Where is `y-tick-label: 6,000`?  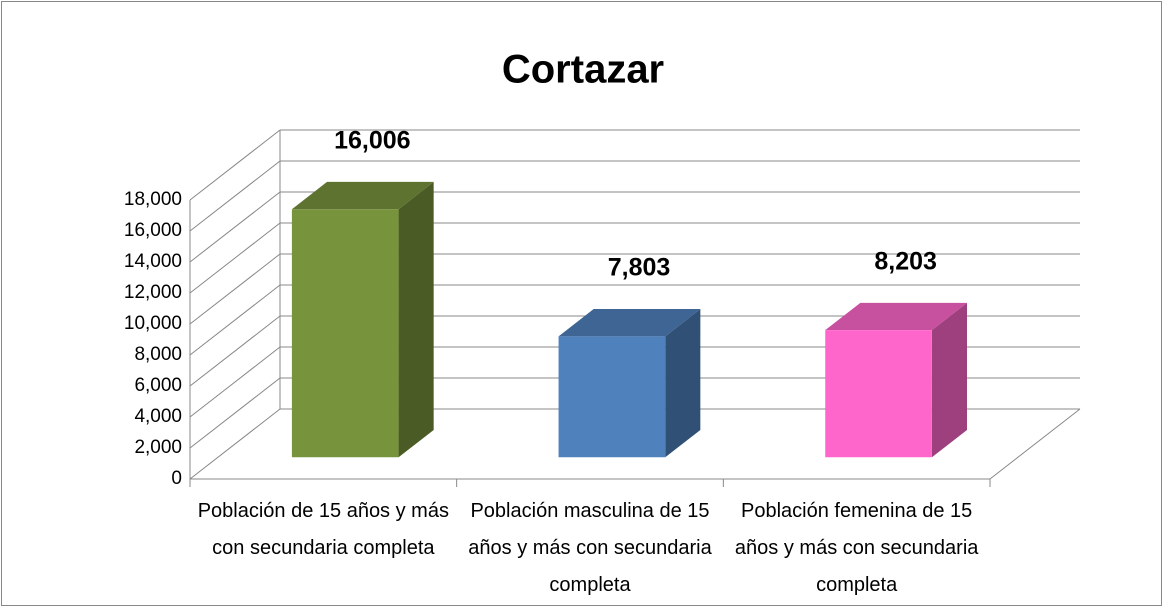 y-tick-label: 6,000 is located at coordinates (158, 385).